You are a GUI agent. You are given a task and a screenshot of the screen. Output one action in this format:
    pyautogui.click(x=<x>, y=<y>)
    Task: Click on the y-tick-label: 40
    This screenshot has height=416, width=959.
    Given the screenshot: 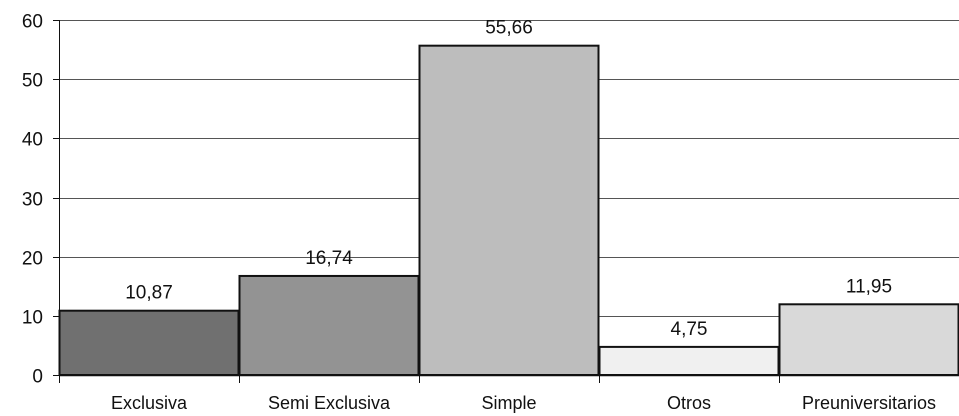 What is the action you would take?
    pyautogui.click(x=32, y=140)
    